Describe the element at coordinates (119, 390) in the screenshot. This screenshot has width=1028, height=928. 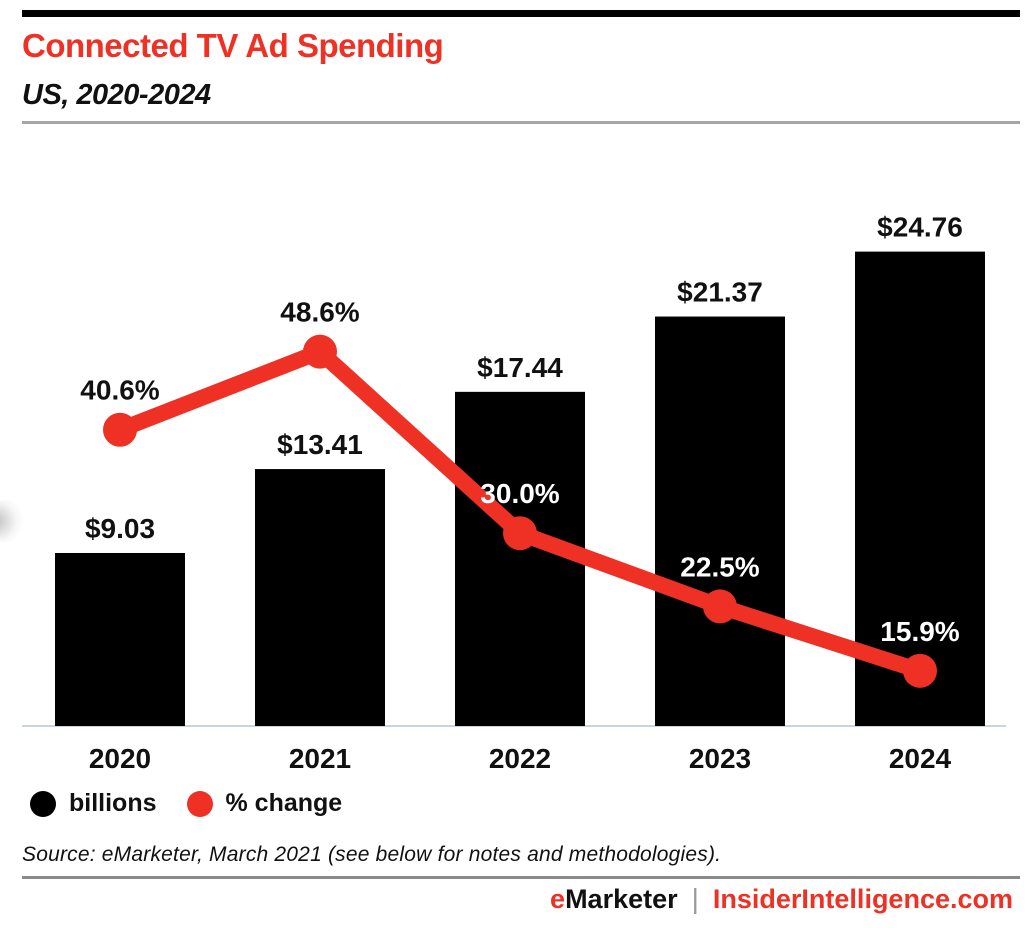
I see `pct-label-2020: 40.6%` at that location.